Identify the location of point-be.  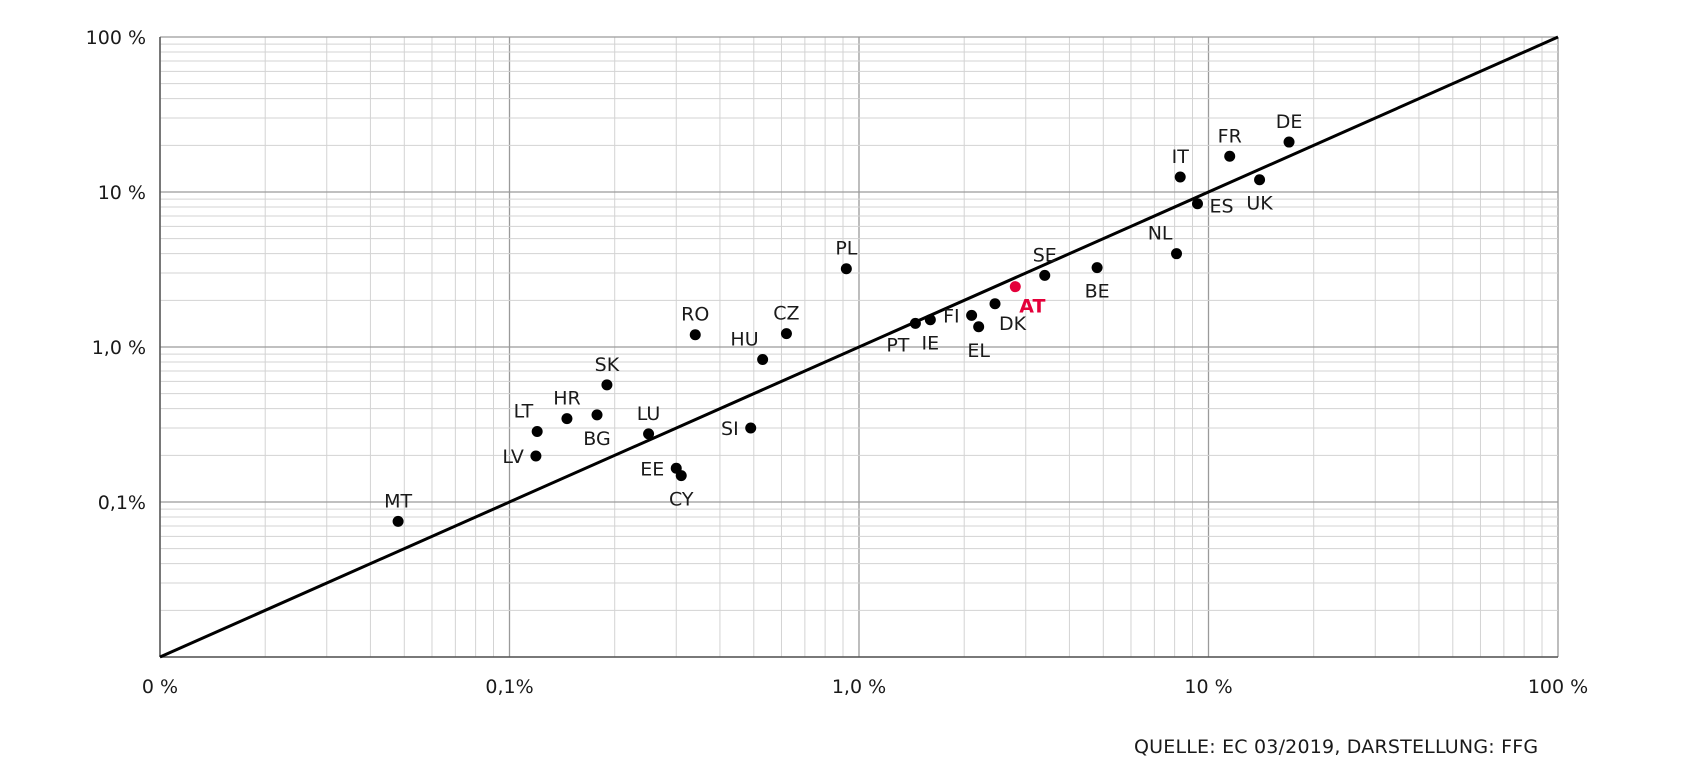
(1097, 268).